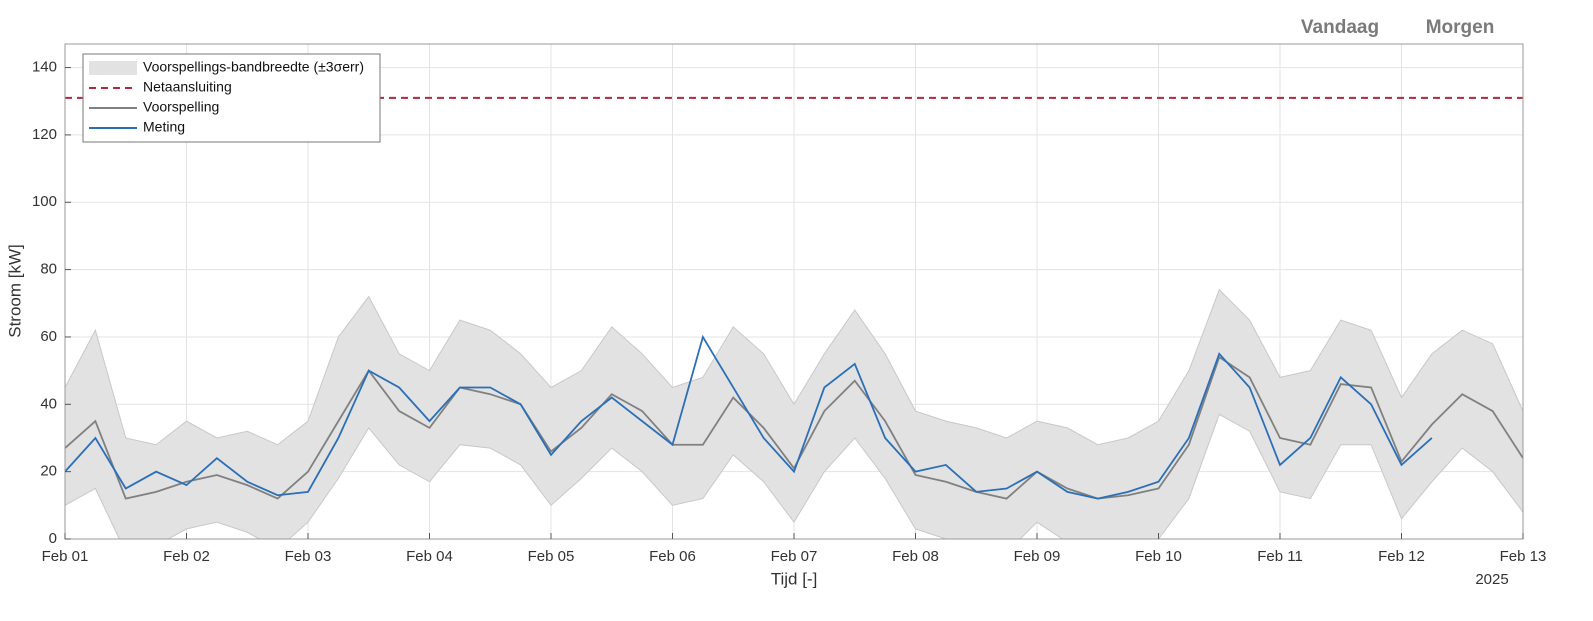 The width and height of the screenshot is (1593, 621). I want to click on annotation: Vandaag, so click(1340, 27).